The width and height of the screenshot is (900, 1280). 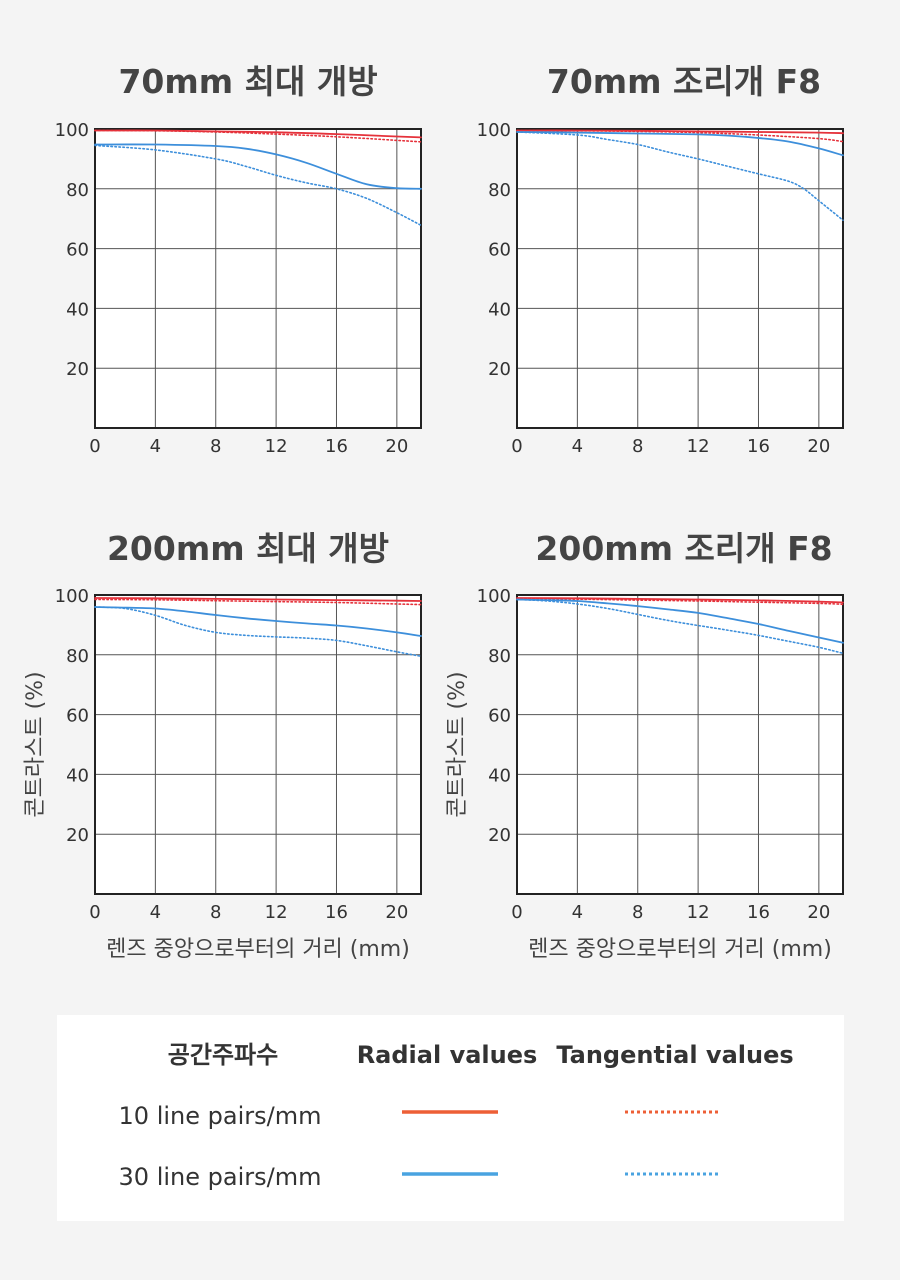 What do you see at coordinates (223, 1055) in the screenshot?
I see `legend-header-frequency: 공간주파수` at bounding box center [223, 1055].